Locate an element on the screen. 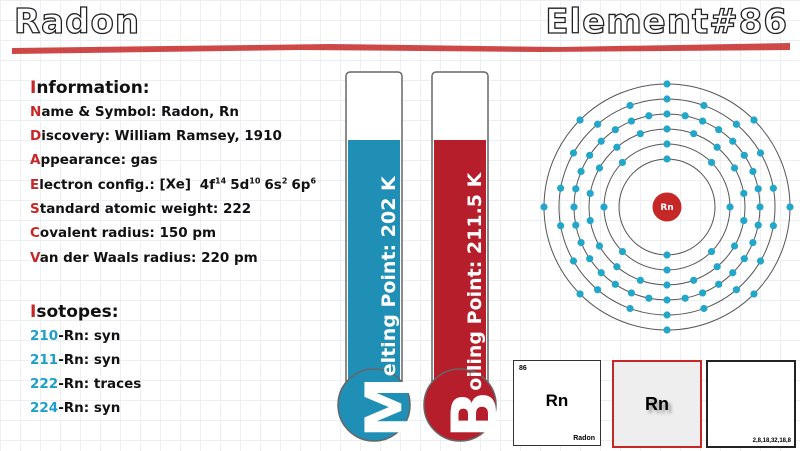 Image resolution: width=800 pixels, height=451 pixels. orbital-electrons: 6 is located at coordinates (313, 180).